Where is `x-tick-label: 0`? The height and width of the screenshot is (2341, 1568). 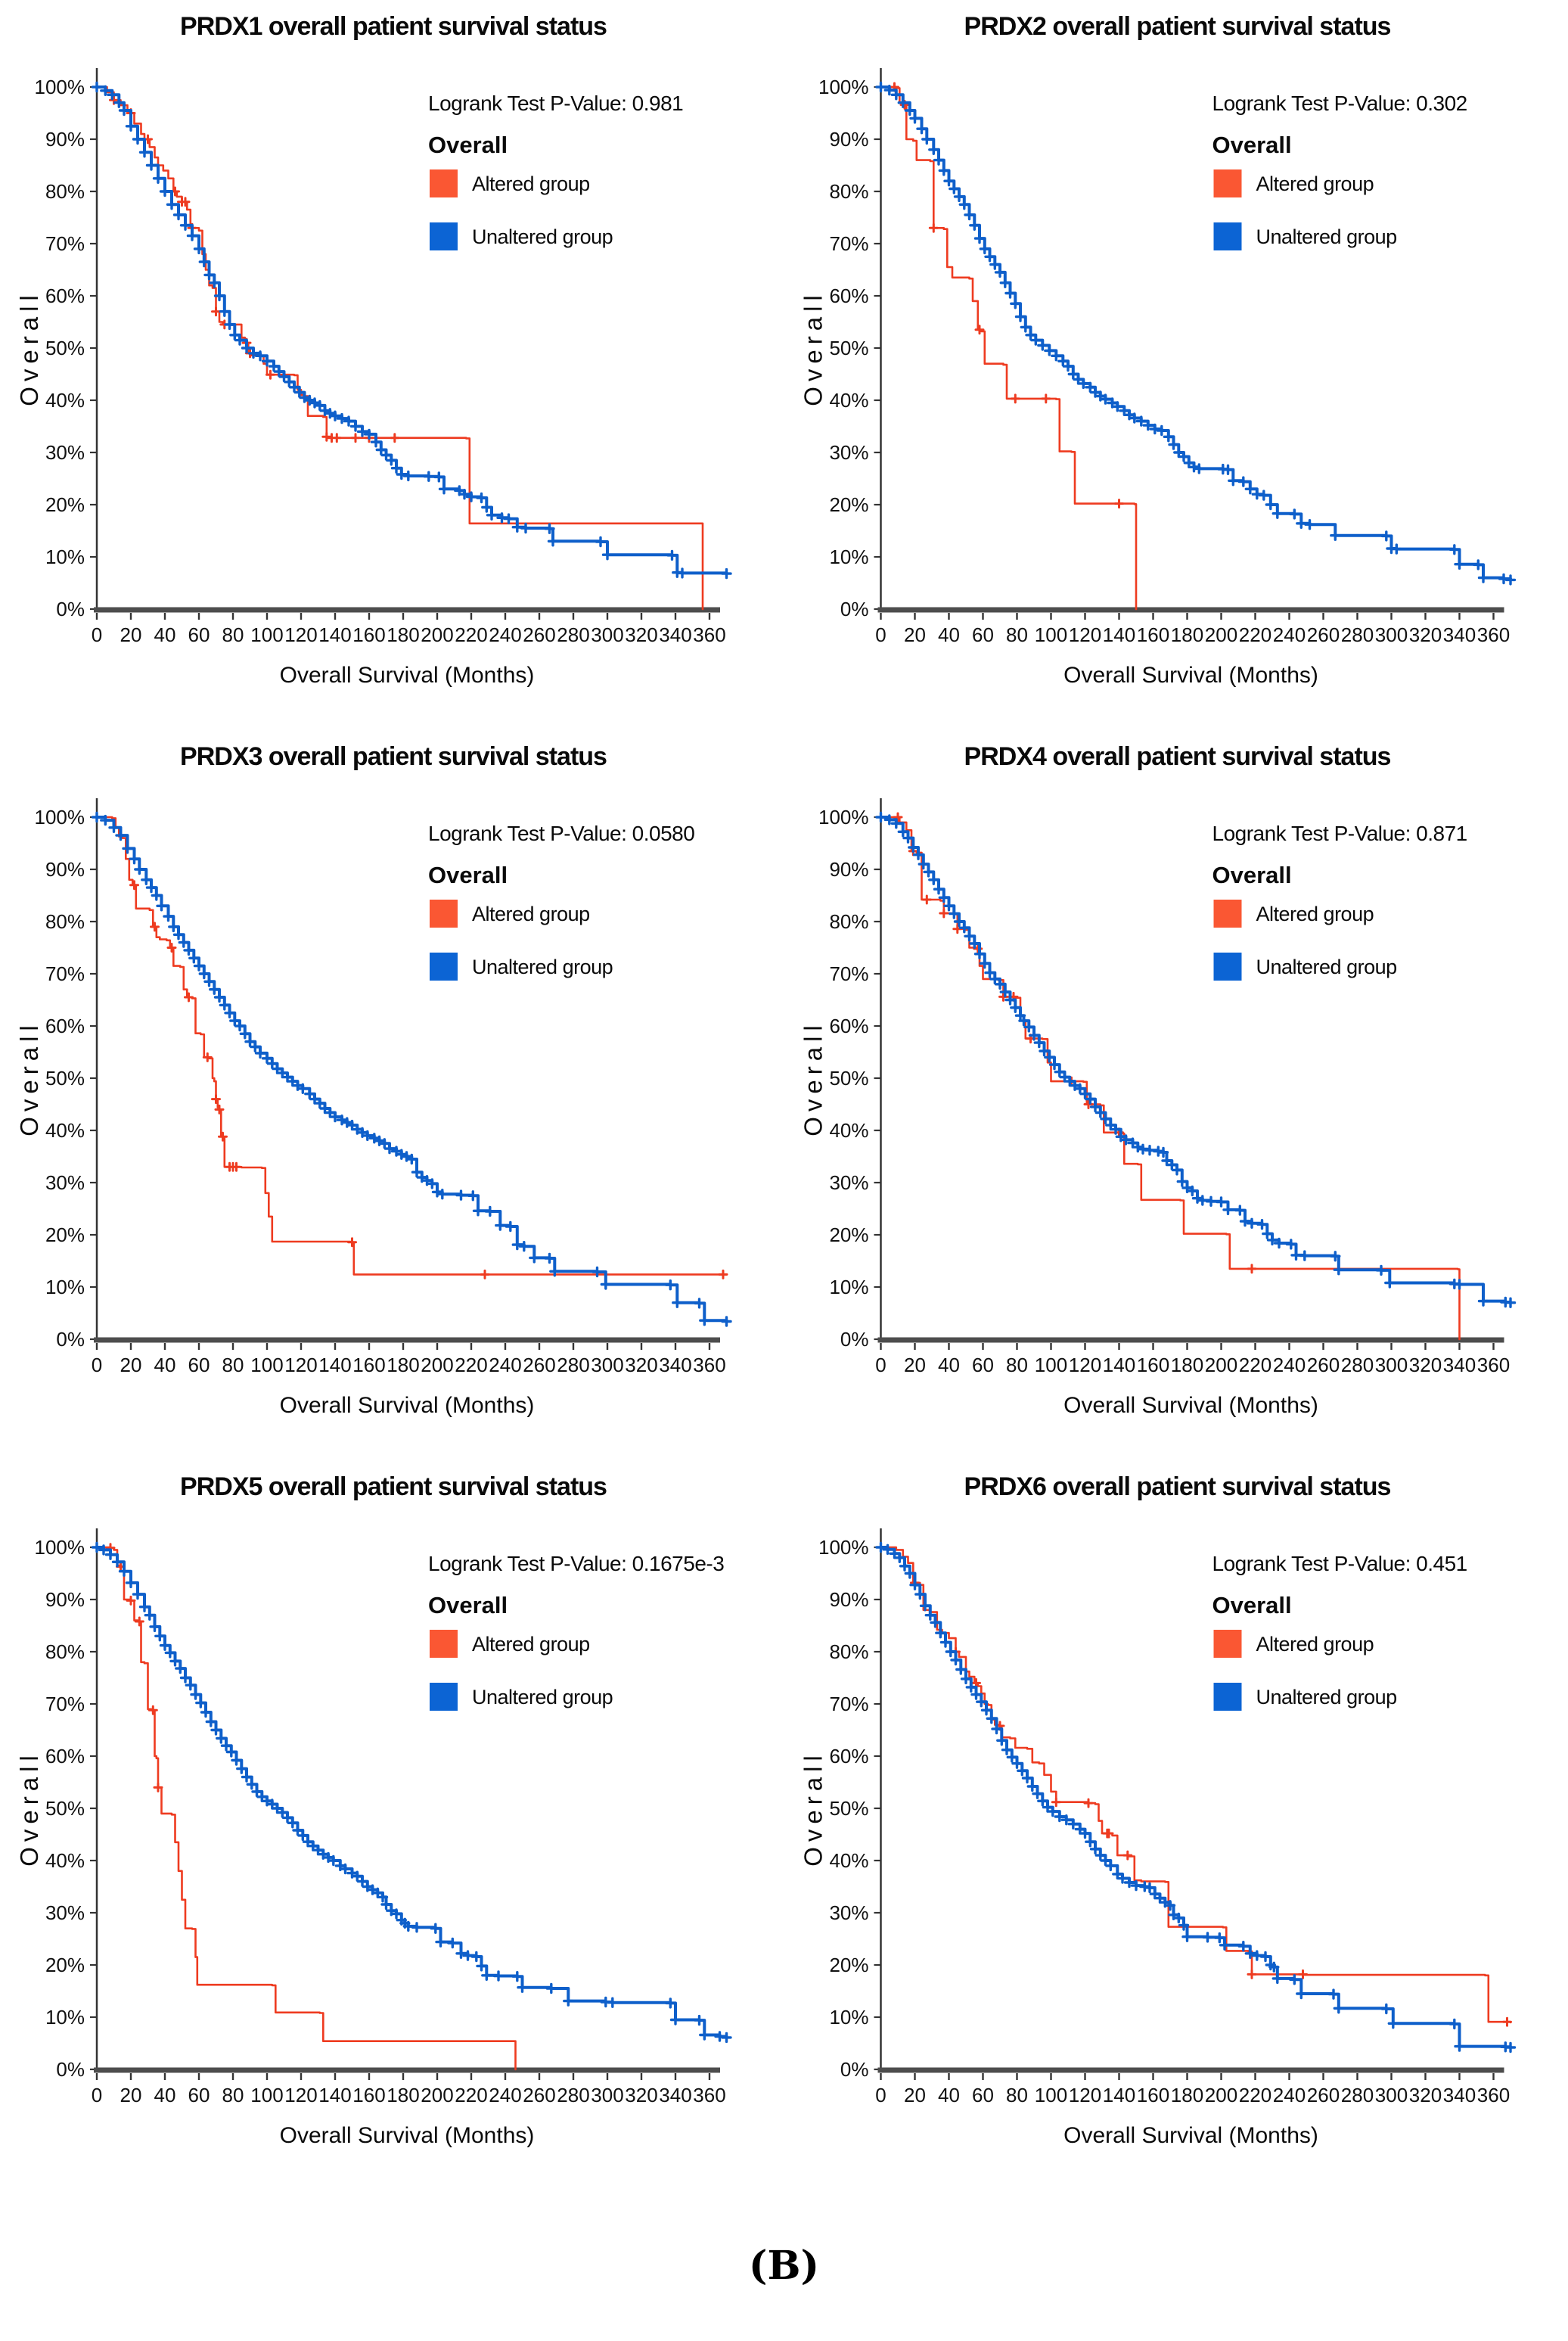 x-tick-label: 0 is located at coordinates (97, 1365).